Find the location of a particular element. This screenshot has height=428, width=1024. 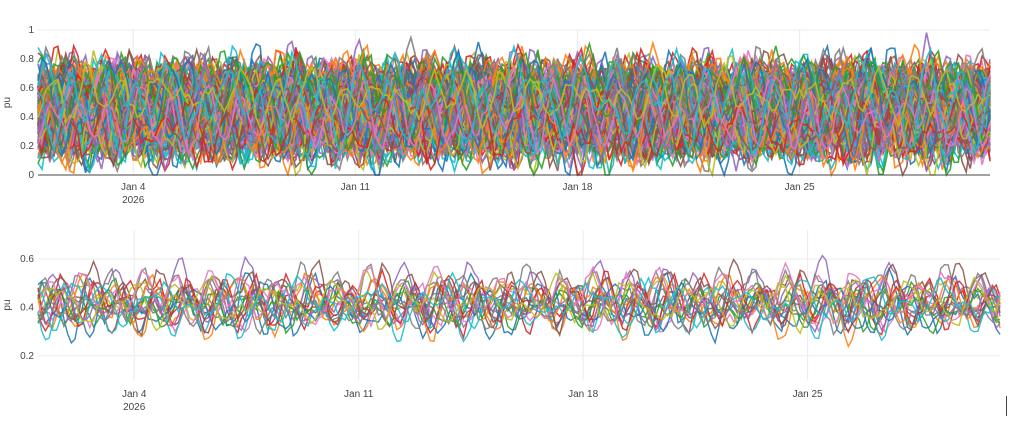

y-tick-label: 0.8 is located at coordinates (27, 59).